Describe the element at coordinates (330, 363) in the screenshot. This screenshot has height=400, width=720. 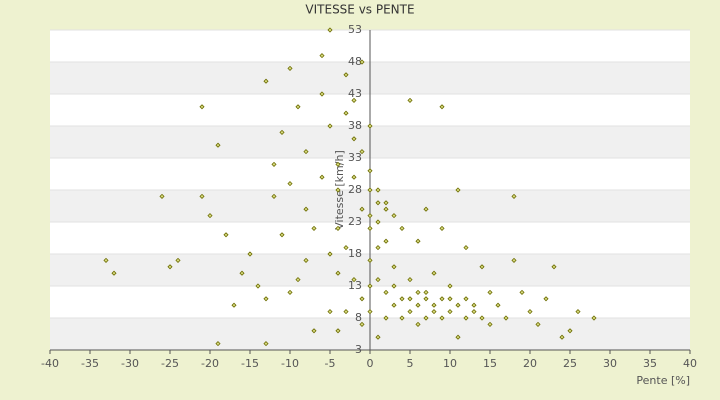
I see `x-tick-label: -5` at that location.